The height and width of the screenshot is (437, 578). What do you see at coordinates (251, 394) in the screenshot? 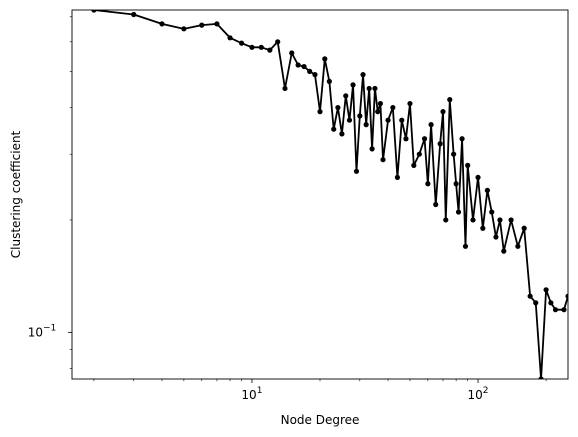
I see `x-tick-label: 10¹` at bounding box center [251, 394].